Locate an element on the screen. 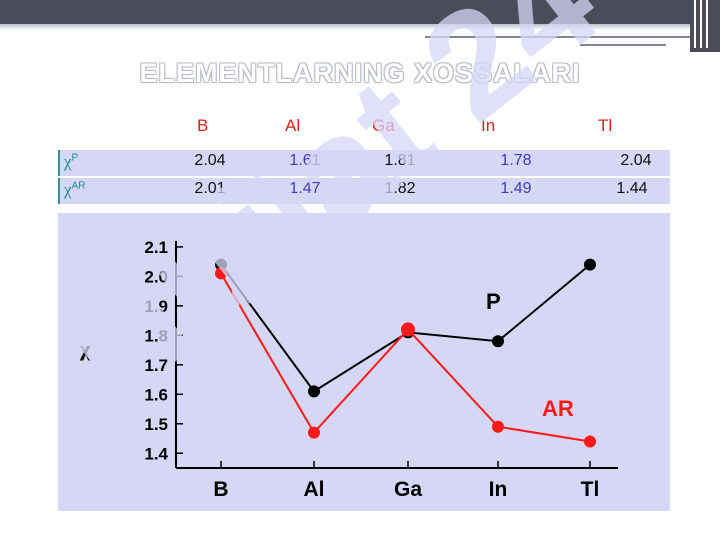 The image size is (720, 540). y-axis-label: χ is located at coordinates (85, 348).